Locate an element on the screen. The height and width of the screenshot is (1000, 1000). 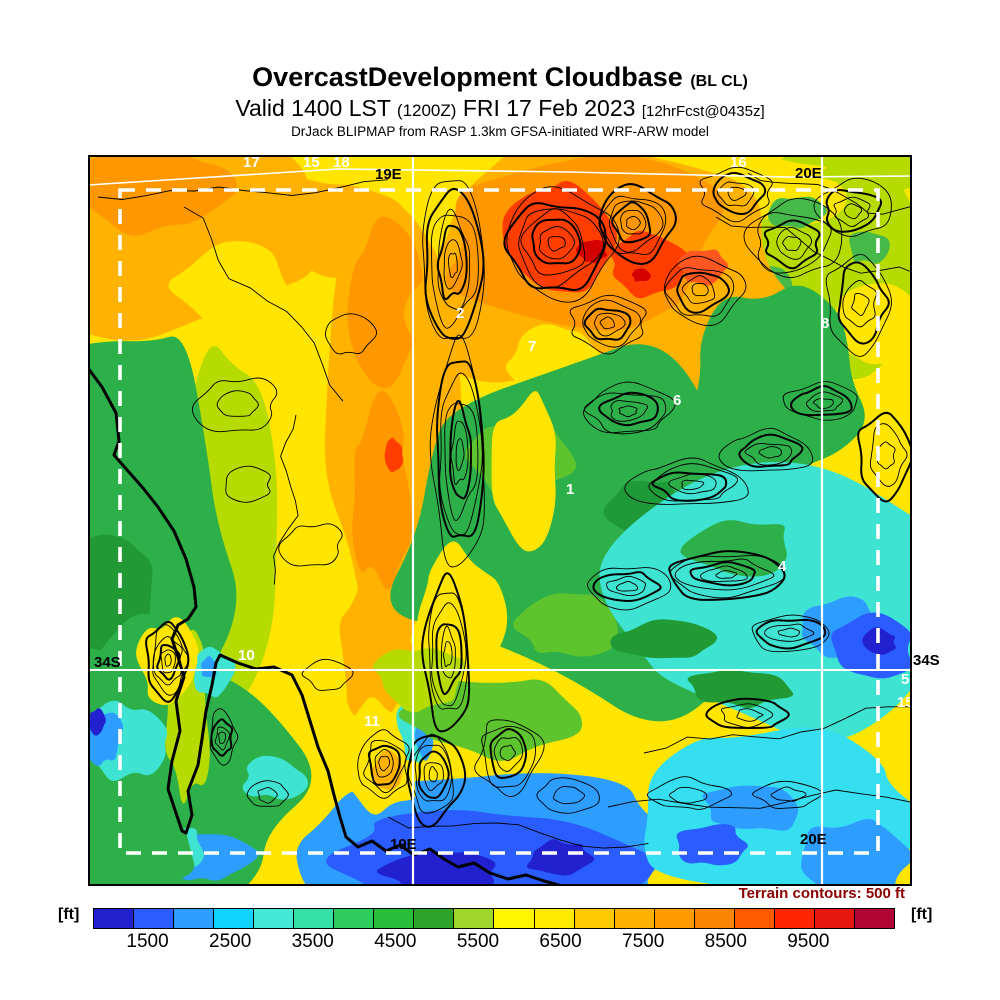
colorbar-tick-label: 7500 is located at coordinates (643, 941).